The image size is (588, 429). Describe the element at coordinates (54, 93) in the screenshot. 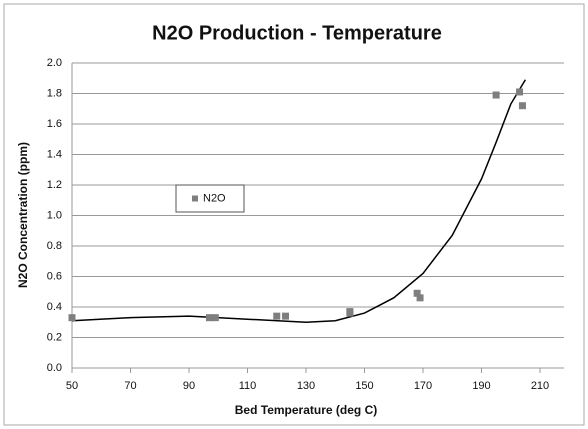

I see `y-tick-label: 1.8` at that location.